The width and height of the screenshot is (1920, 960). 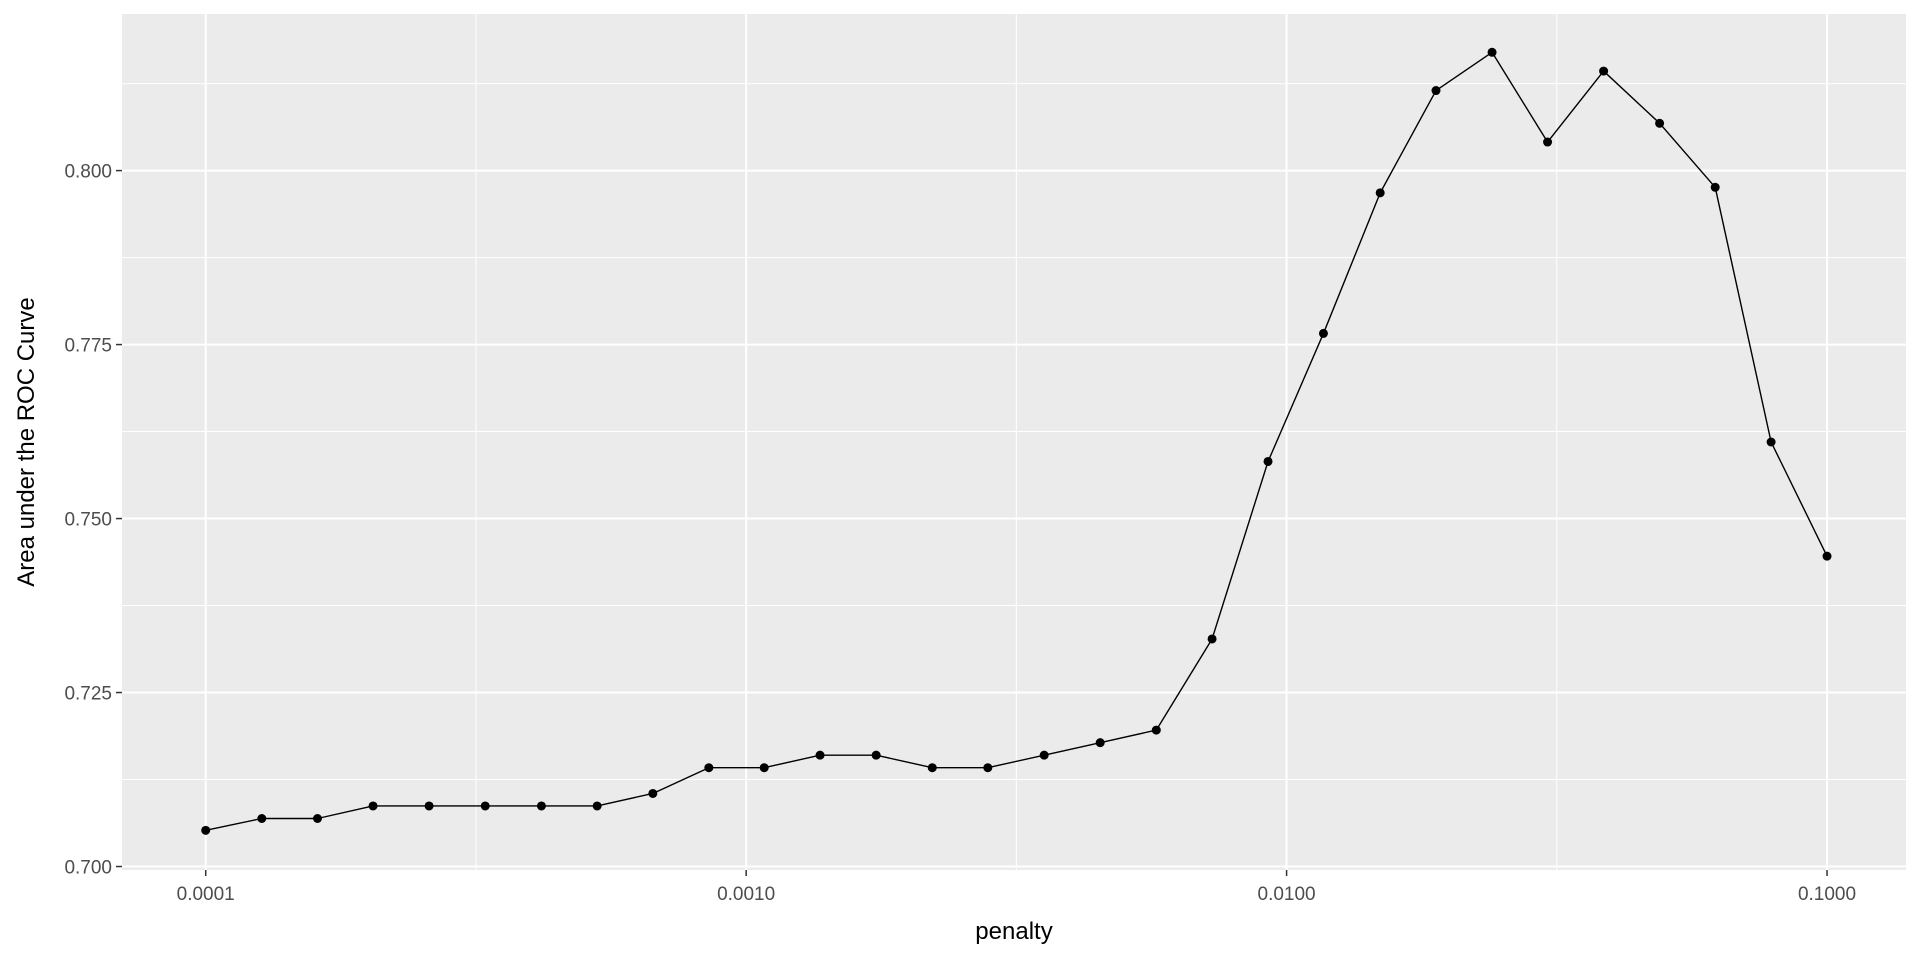 What do you see at coordinates (88, 520) in the screenshot?
I see `y-tick-label: 0.750` at bounding box center [88, 520].